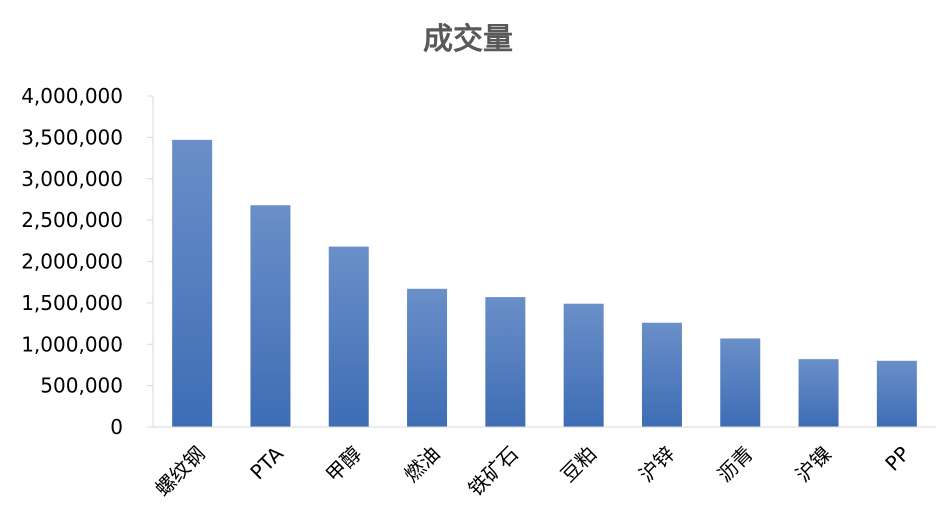 The width and height of the screenshot is (936, 515). Describe the element at coordinates (492, 471) in the screenshot. I see `x-tick-label: 铁矿石` at that location.